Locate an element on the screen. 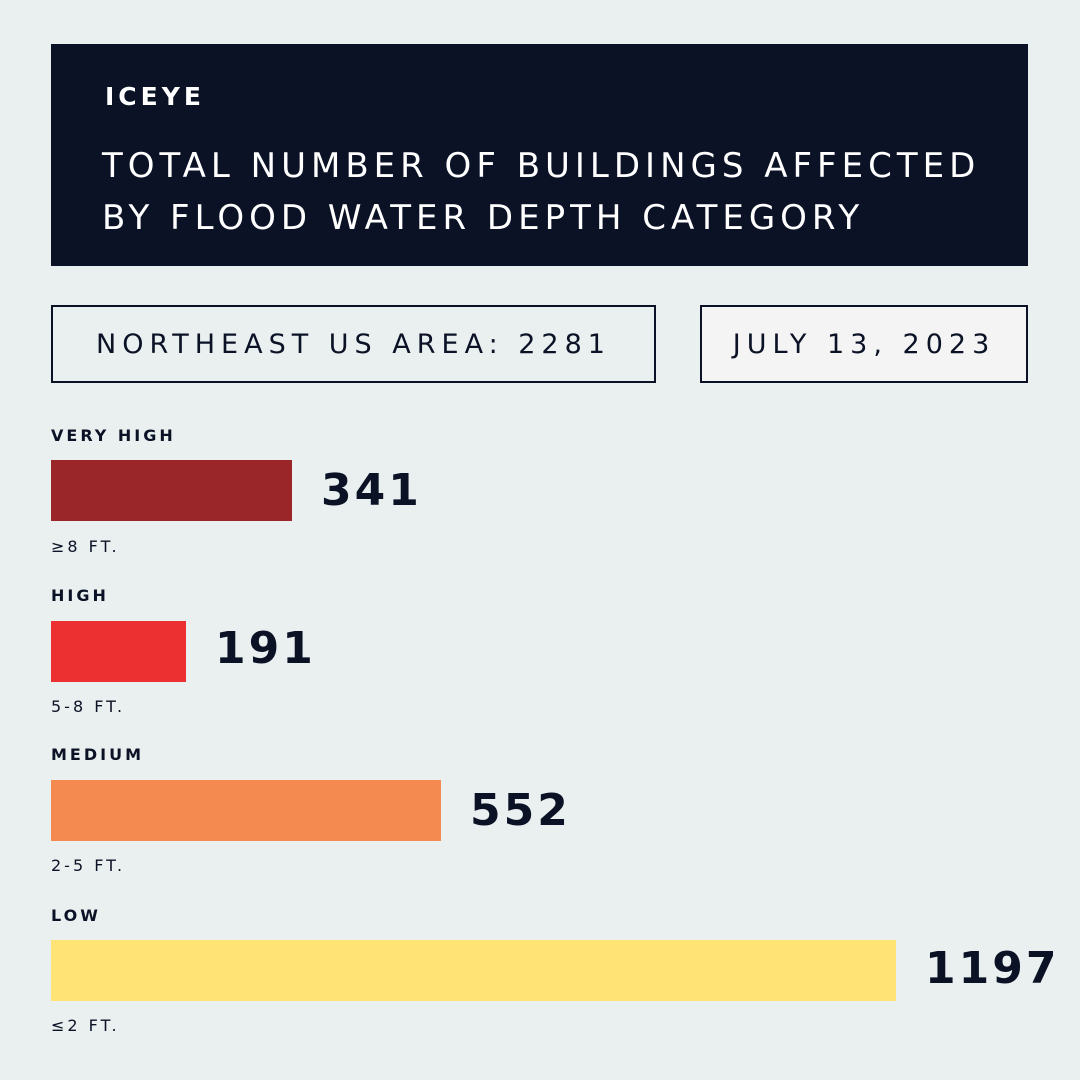 Image resolution: width=1080 pixels, height=1080 pixels. chart-title-line-2: BY FLOOD WATER DEPTH CATEGORY is located at coordinates (483, 218).